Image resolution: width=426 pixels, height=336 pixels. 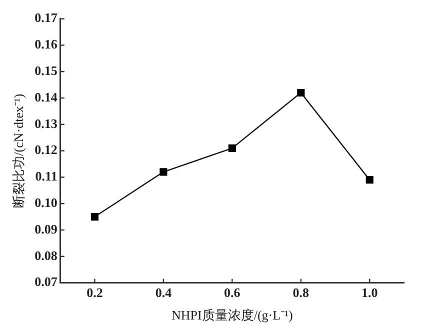 What do you see at coordinates (46, 18) in the screenshot?
I see `y-tick-label: 0.17` at bounding box center [46, 18].